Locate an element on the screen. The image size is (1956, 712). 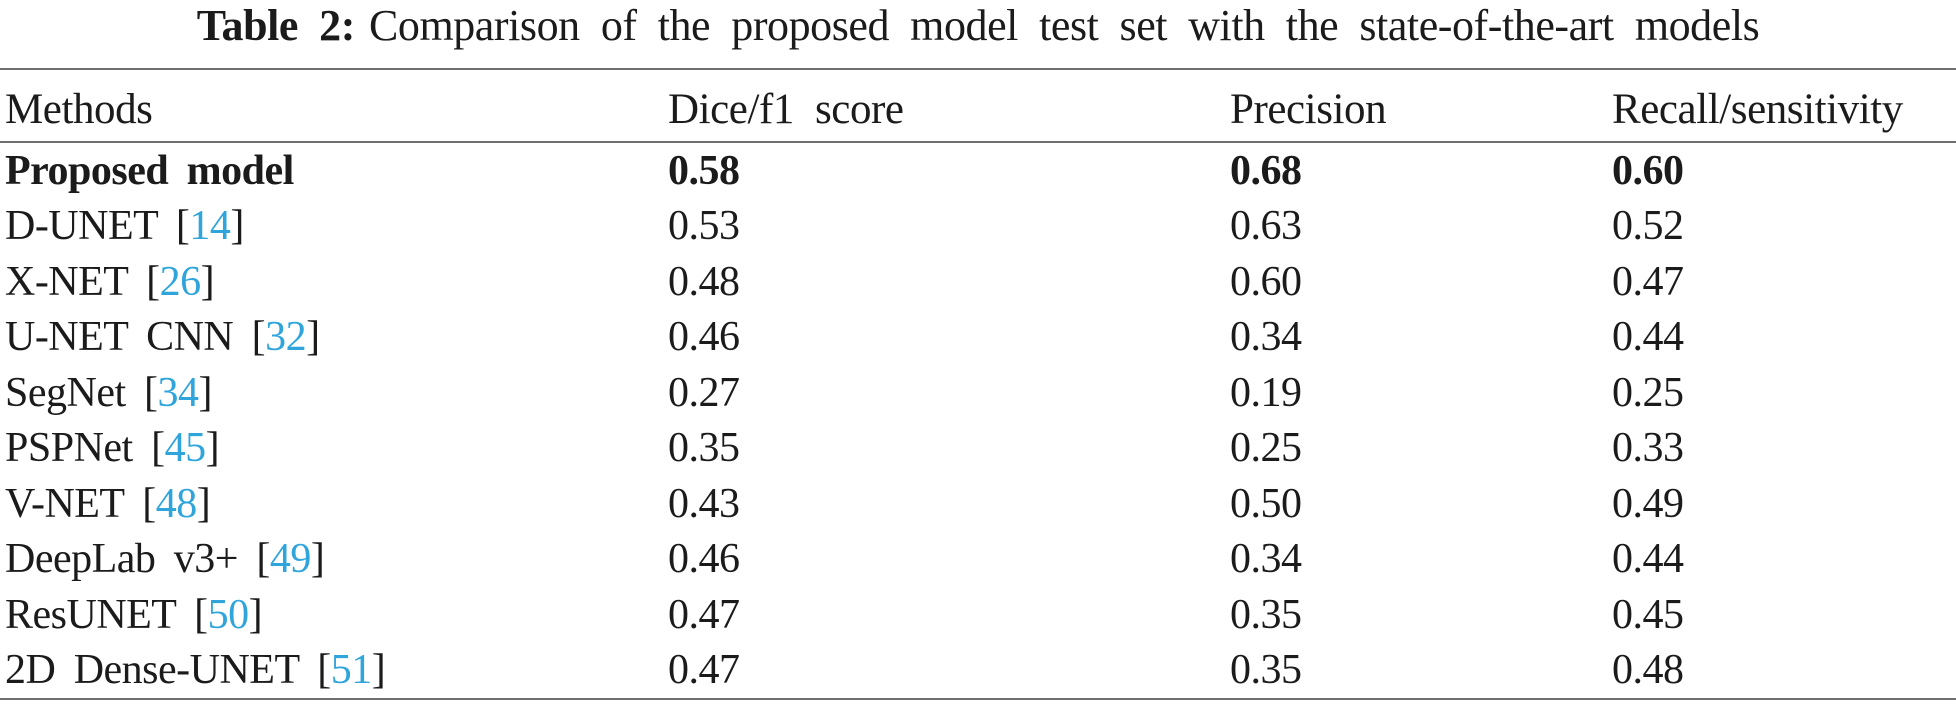
citation-number: 14 is located at coordinates (210, 226).